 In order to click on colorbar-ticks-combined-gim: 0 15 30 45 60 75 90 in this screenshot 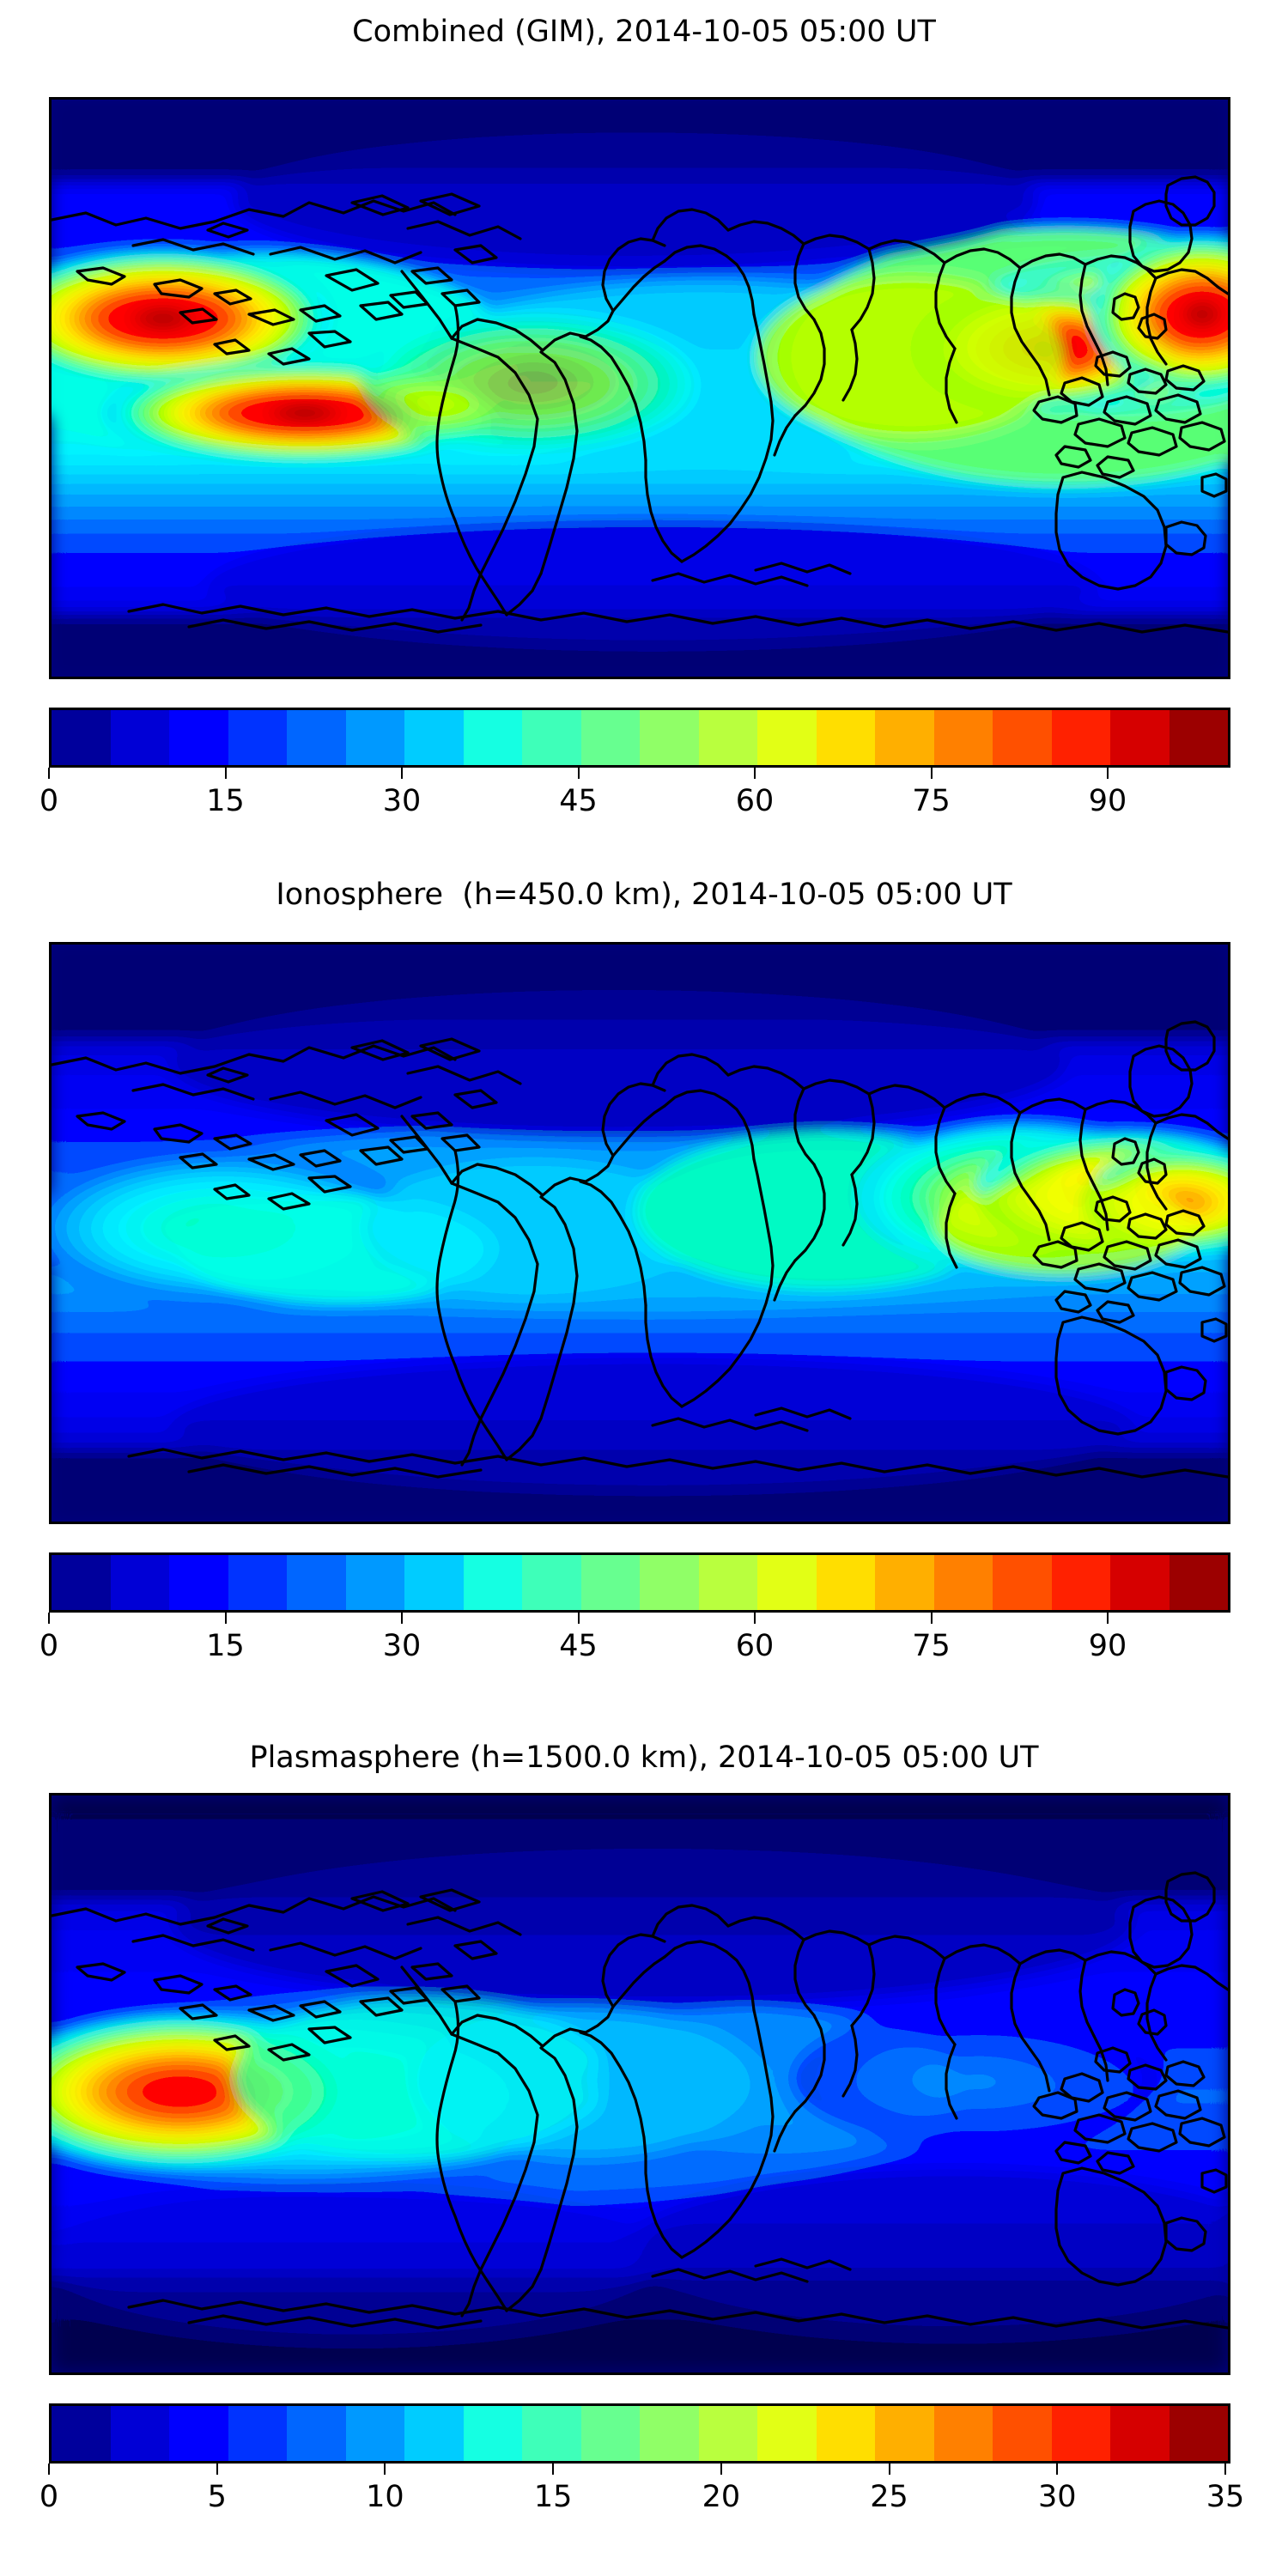, I will do `click(632, 815)`.